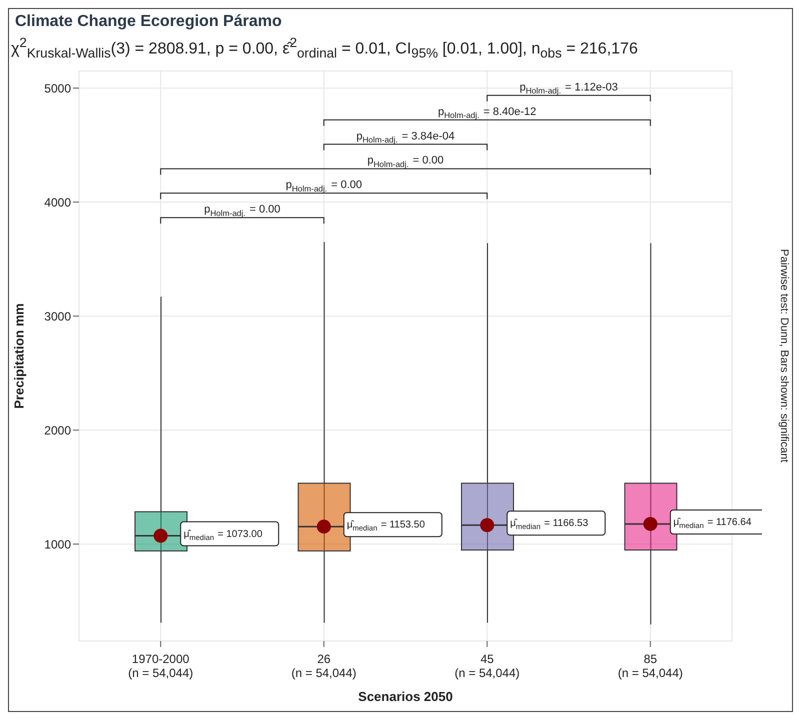 The image size is (799, 725). What do you see at coordinates (19, 355) in the screenshot?
I see `y-axis-title: Precipitation mm` at bounding box center [19, 355].